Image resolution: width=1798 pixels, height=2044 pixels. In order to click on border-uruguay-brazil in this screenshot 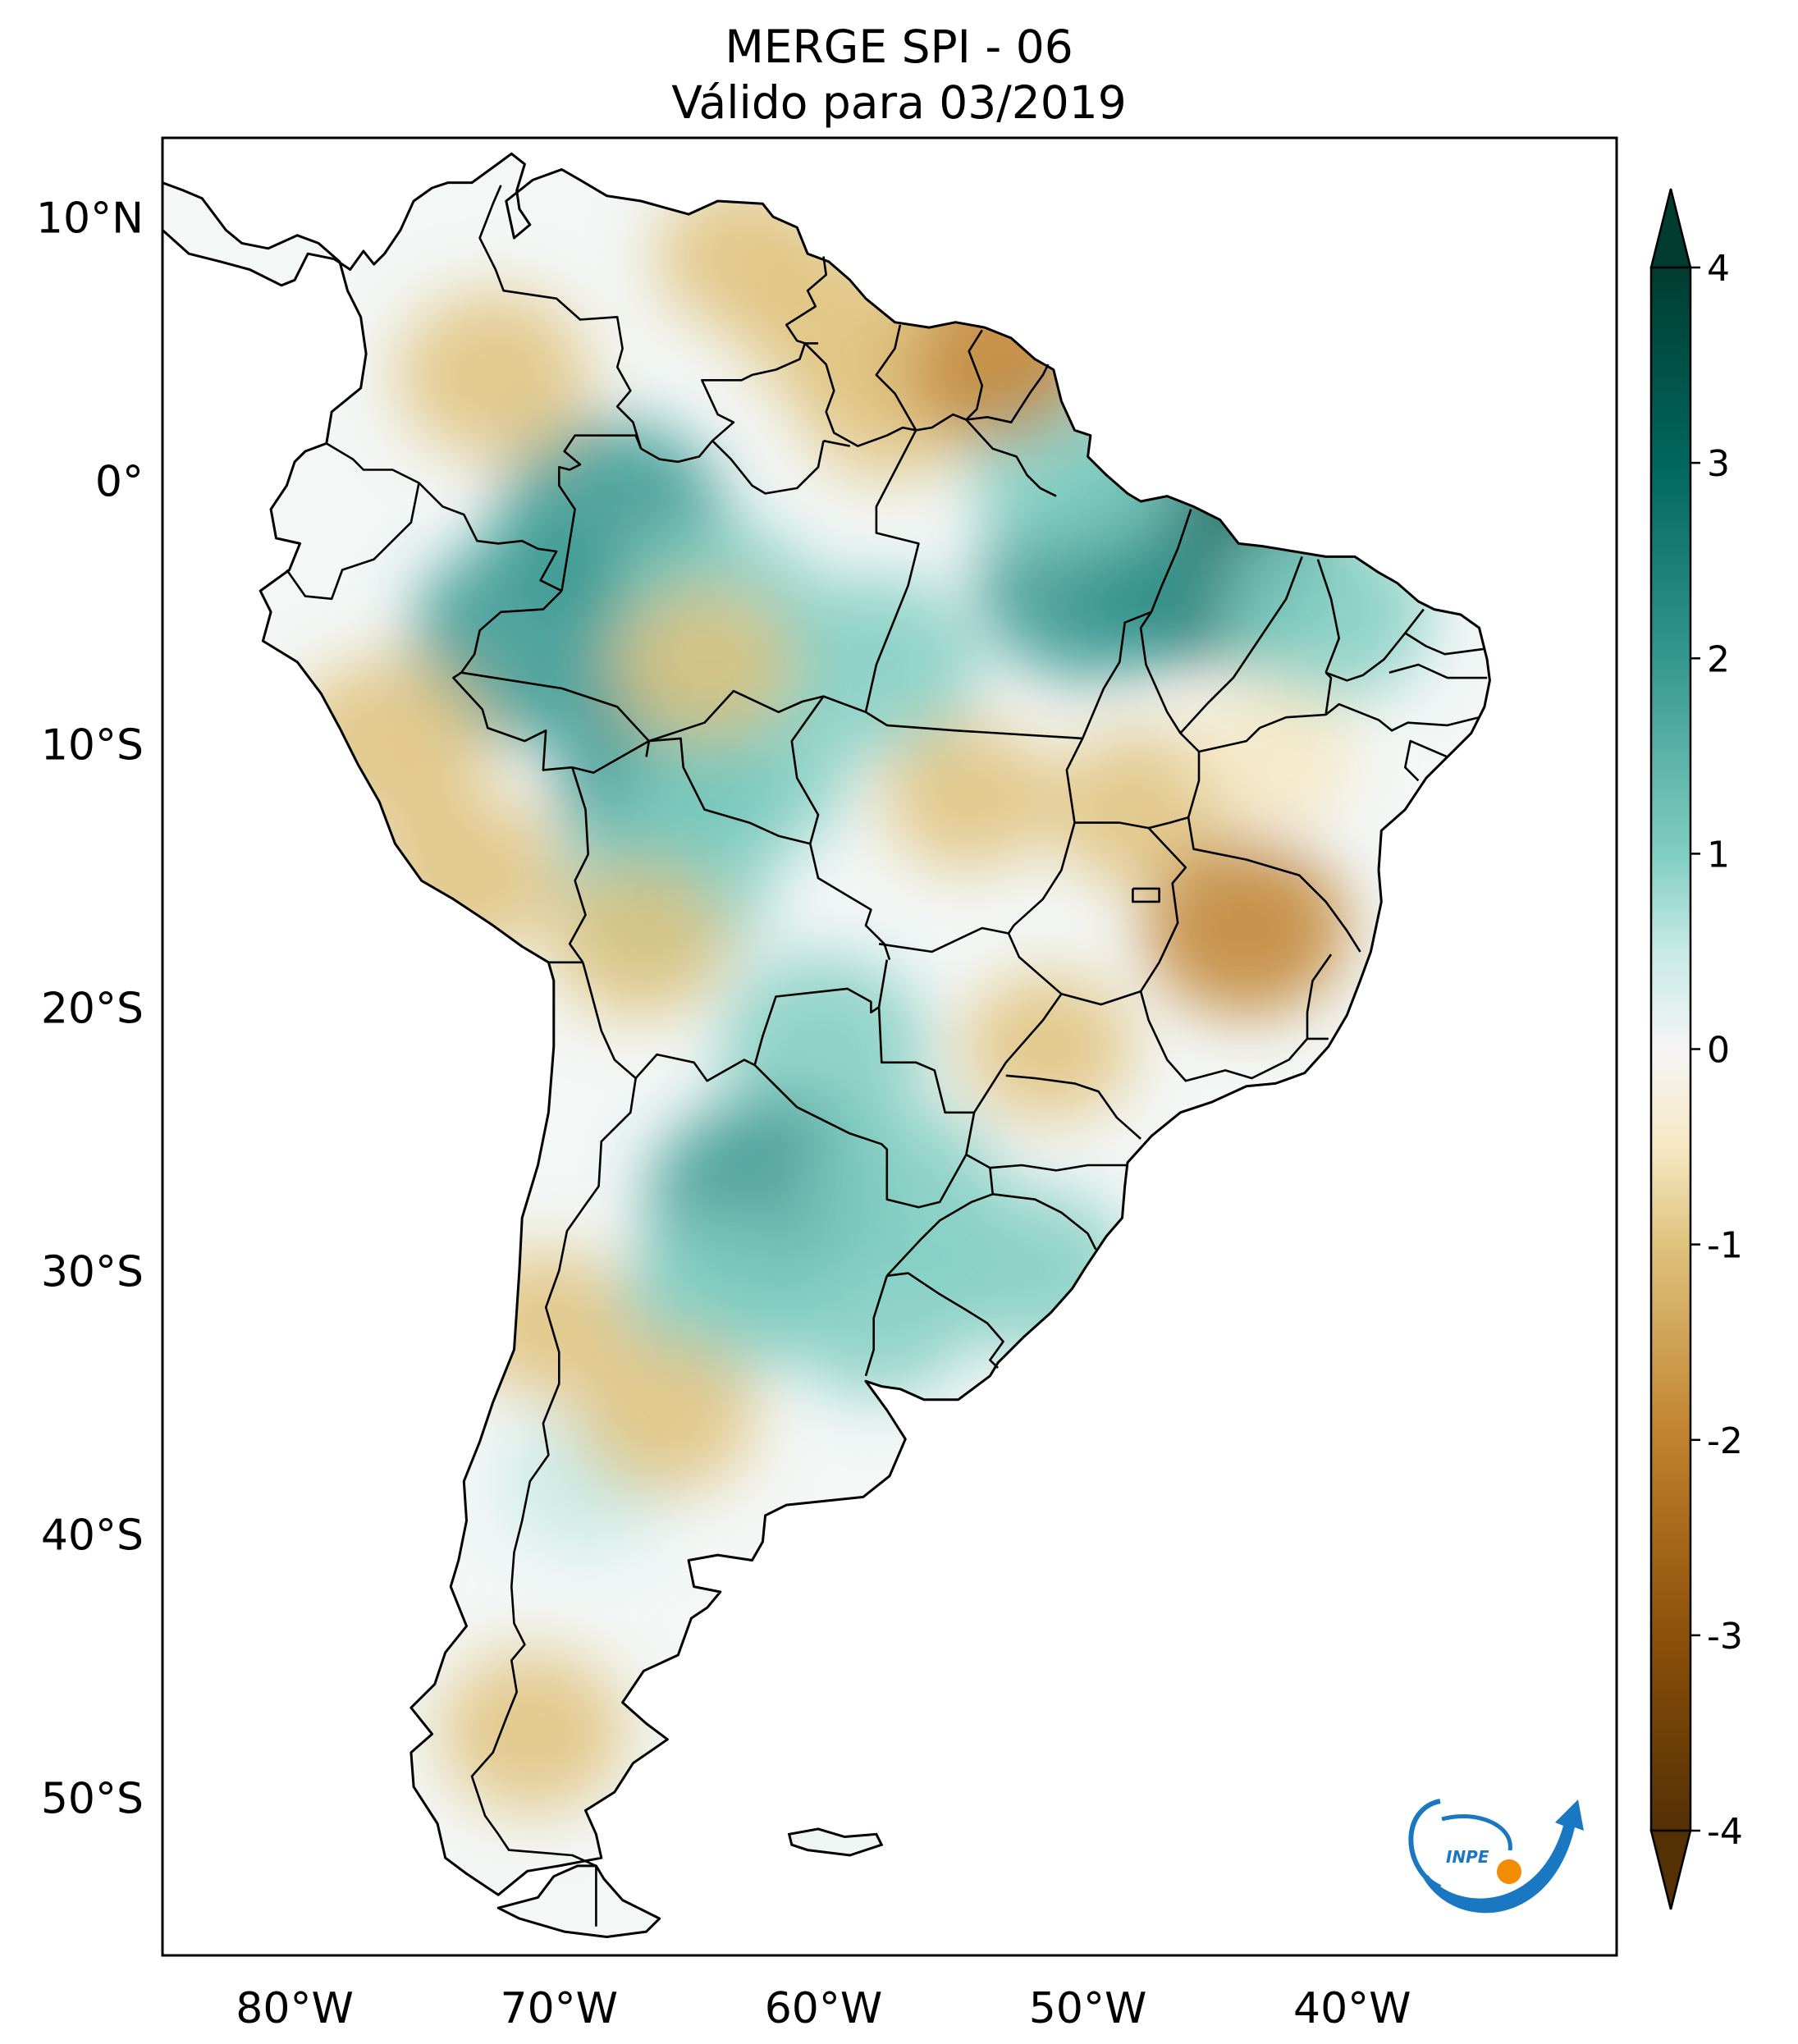, I will do `click(945, 1321)`.